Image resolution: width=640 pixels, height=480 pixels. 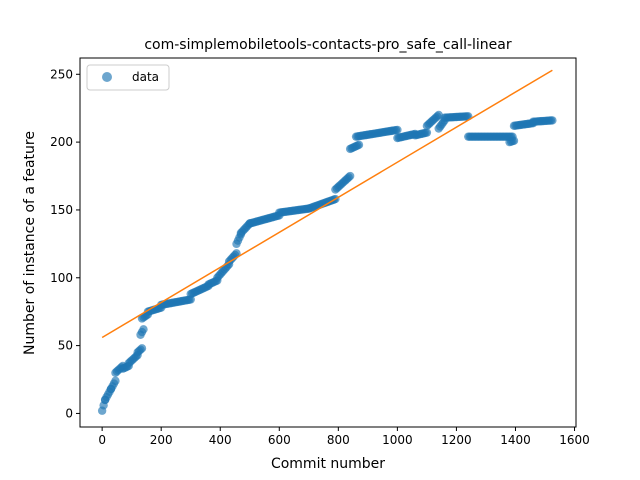 What do you see at coordinates (328, 464) in the screenshot?
I see `x-axis-label: Commit number` at bounding box center [328, 464].